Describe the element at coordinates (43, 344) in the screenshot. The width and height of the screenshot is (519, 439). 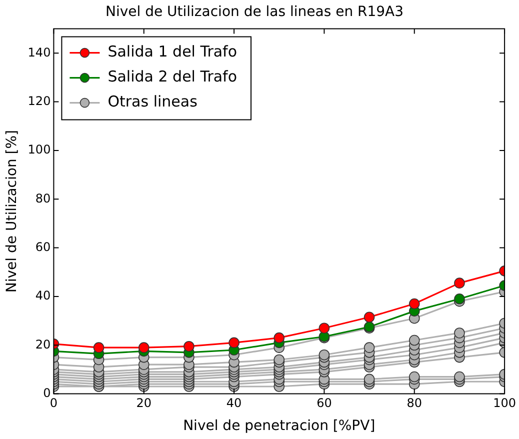
I see `y-tick-label: 20` at that location.